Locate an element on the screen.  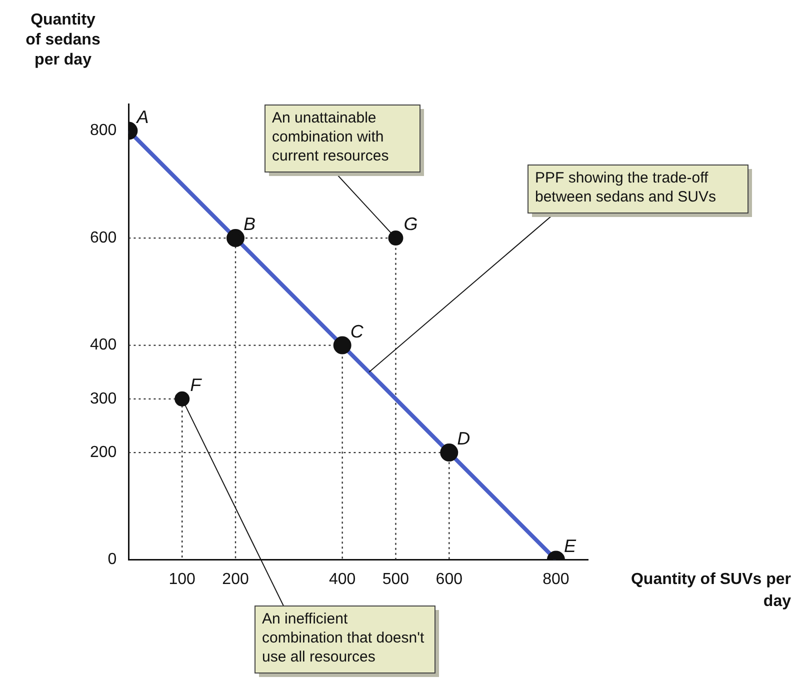
y-tick-label: 400 is located at coordinates (103, 345).